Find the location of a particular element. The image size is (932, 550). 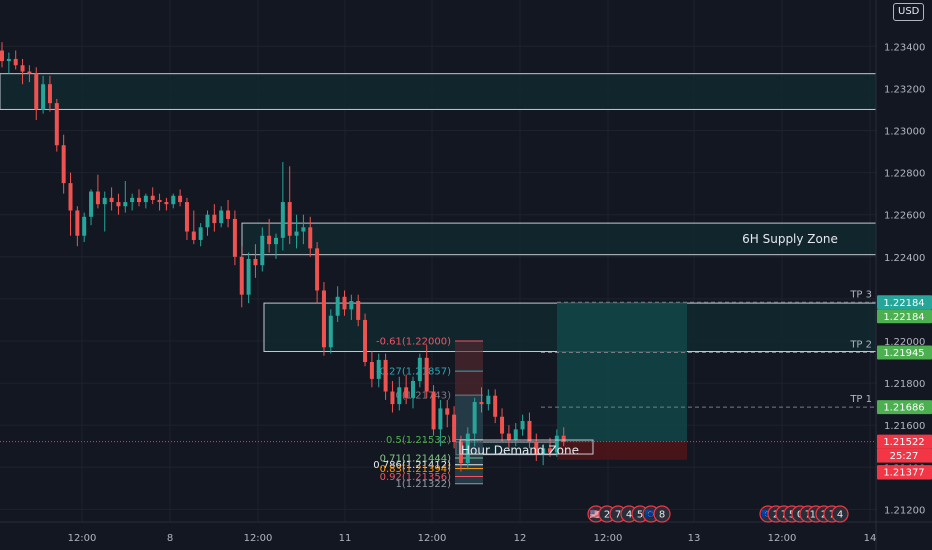

event-marker-label: 7 is located at coordinates (618, 515).